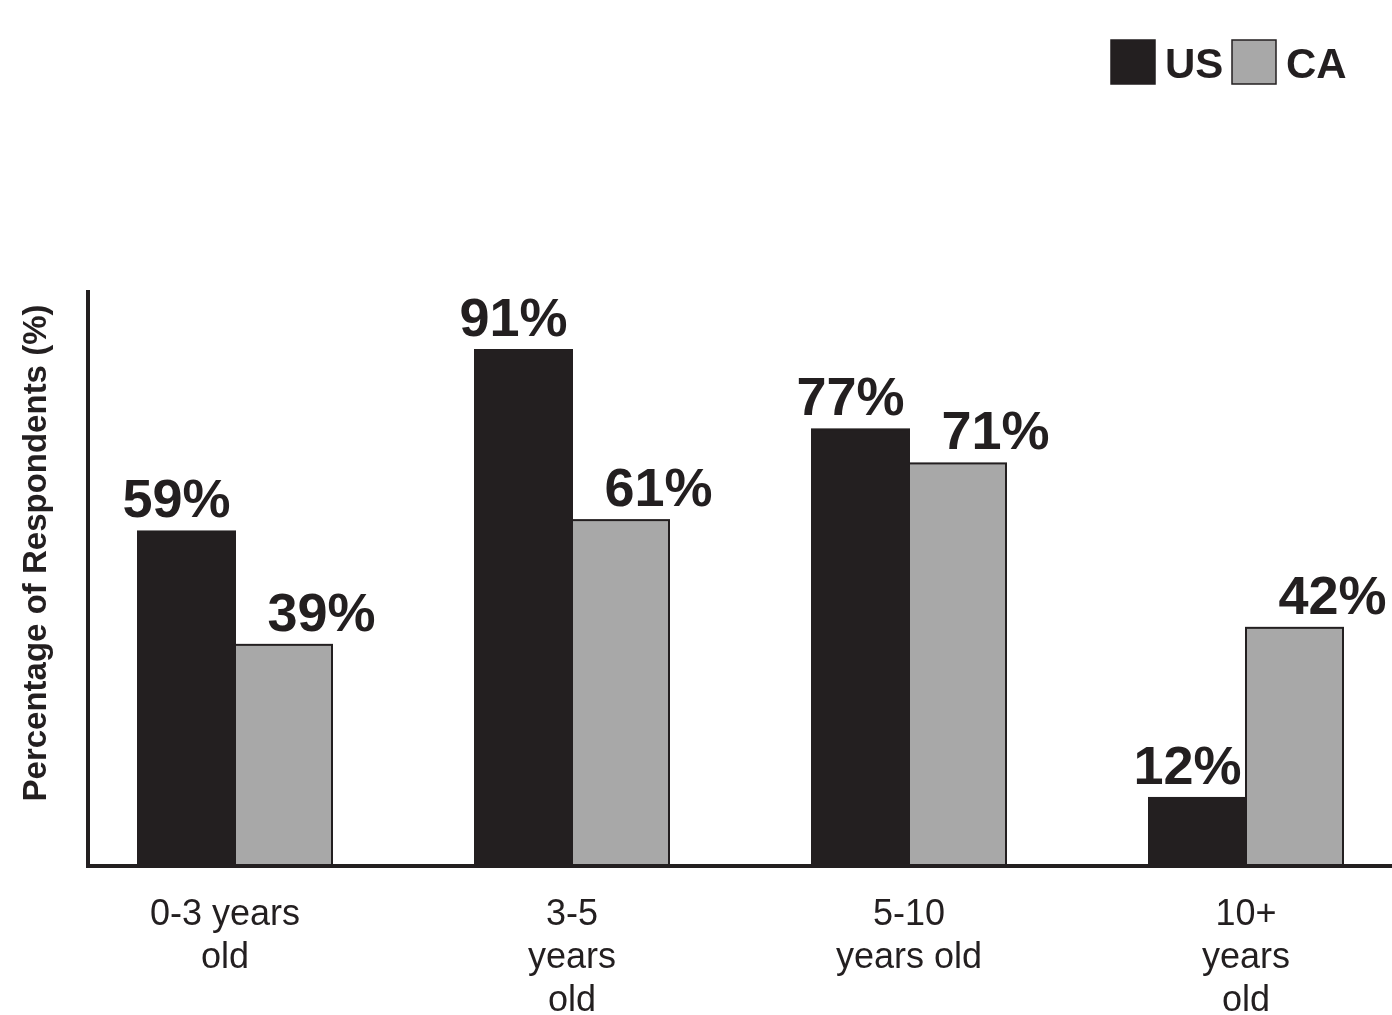  I want to click on data-label: 42%, so click(1332, 594).